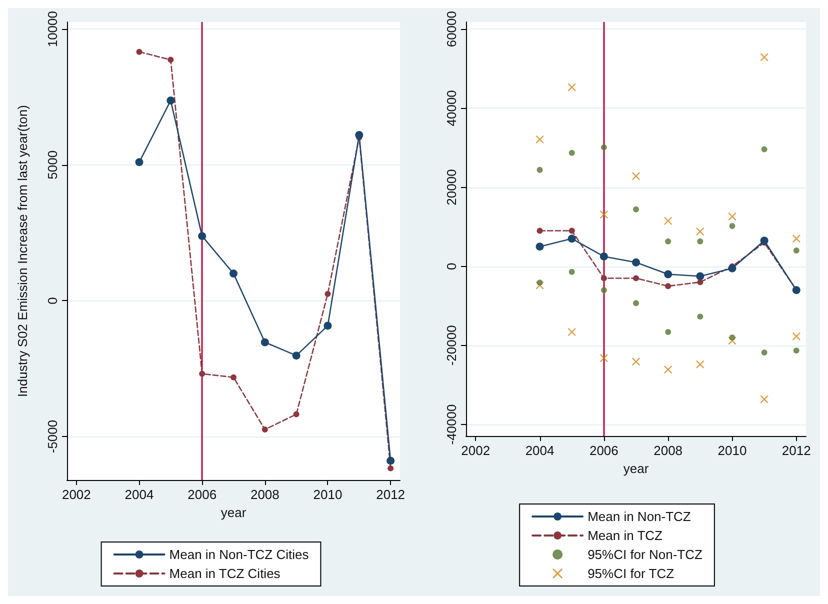 The width and height of the screenshot is (828, 604). What do you see at coordinates (631, 573) in the screenshot?
I see `legend-label: 95%CI for TCZ` at bounding box center [631, 573].